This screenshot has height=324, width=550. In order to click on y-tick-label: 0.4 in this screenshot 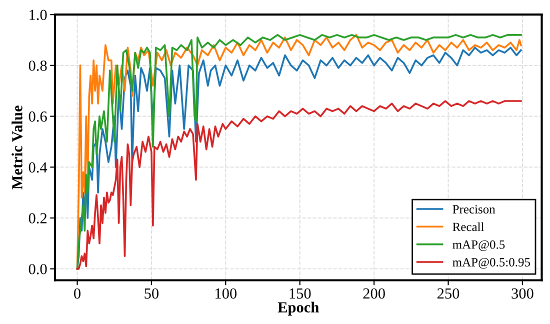, I will do `click(38, 167)`.